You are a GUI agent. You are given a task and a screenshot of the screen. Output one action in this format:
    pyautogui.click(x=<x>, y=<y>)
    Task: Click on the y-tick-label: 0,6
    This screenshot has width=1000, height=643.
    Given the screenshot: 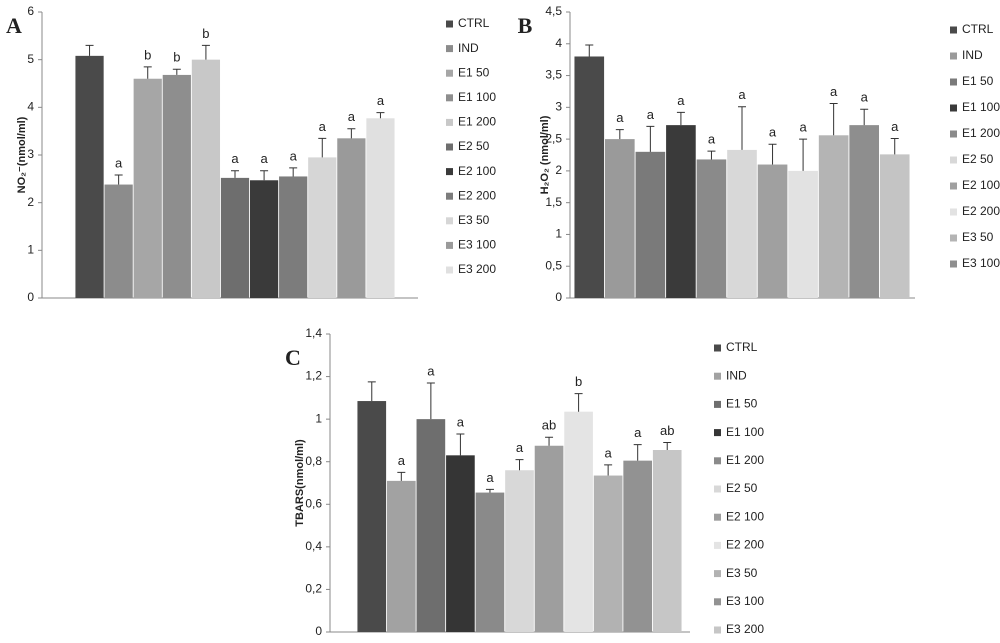 What is the action you would take?
    pyautogui.click(x=313, y=503)
    